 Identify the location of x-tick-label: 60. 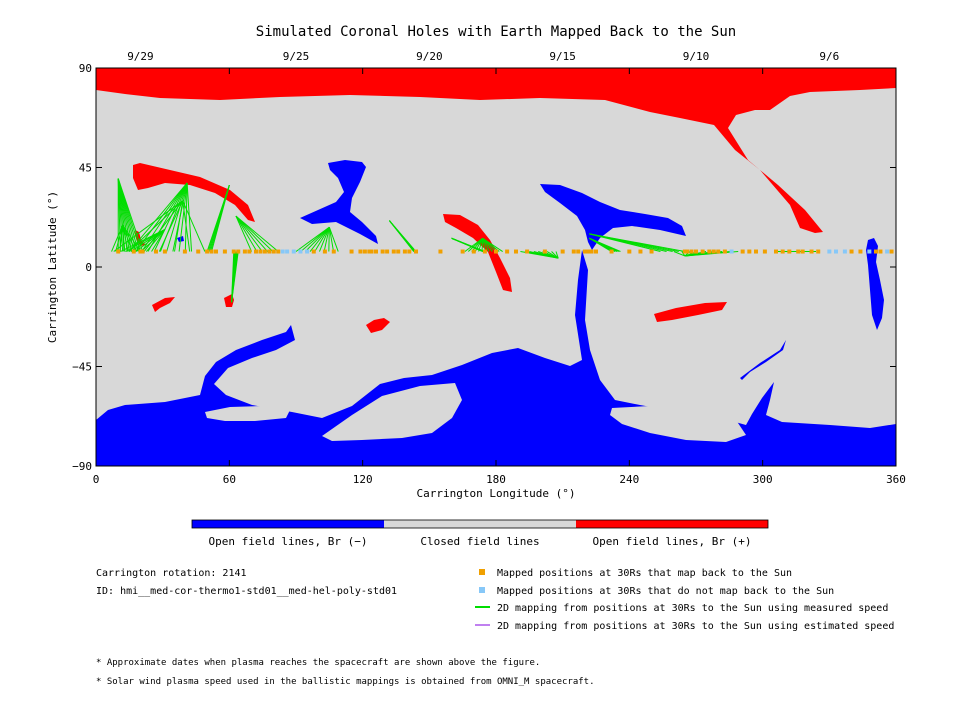
(229, 479).